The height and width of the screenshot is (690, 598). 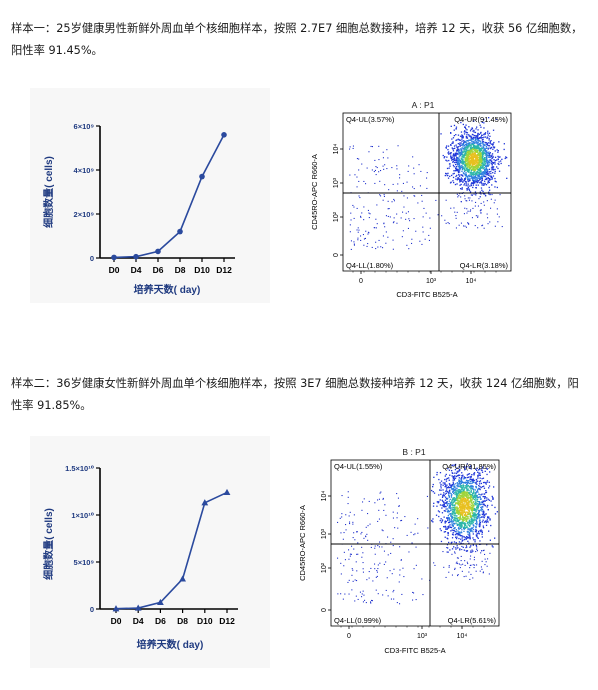 I want to click on series-line, so click(x=171, y=550).